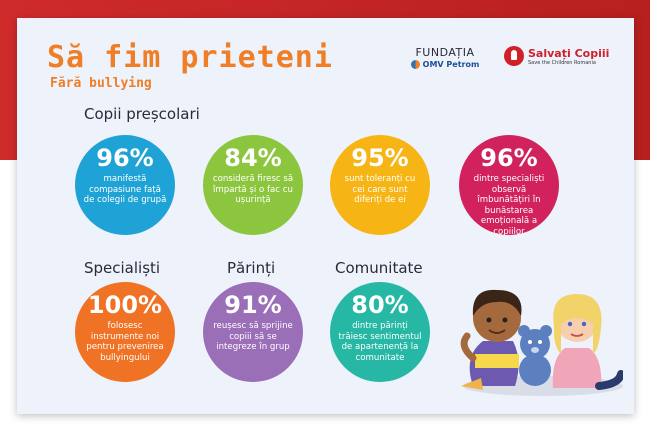  Describe the element at coordinates (491, 339) in the screenshot. I see `boy-figure` at that location.